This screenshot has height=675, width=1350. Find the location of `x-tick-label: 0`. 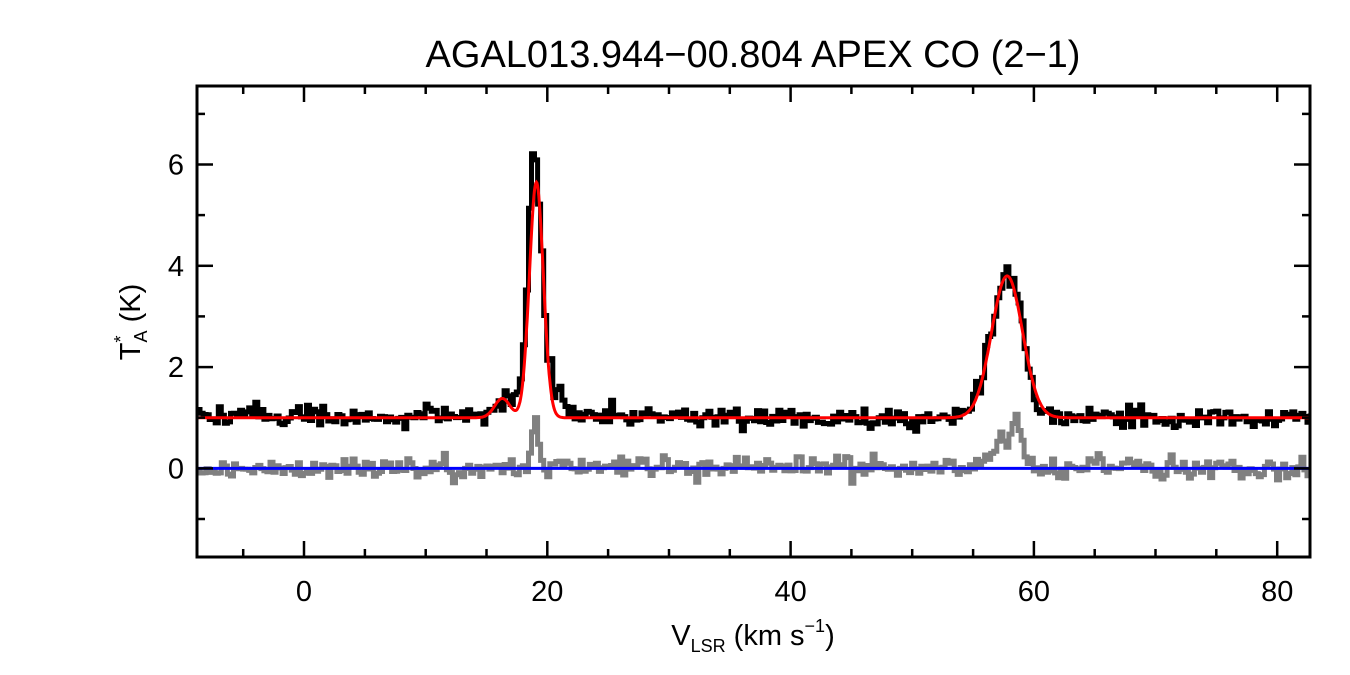

x-tick-label: 0 is located at coordinates (304, 592).